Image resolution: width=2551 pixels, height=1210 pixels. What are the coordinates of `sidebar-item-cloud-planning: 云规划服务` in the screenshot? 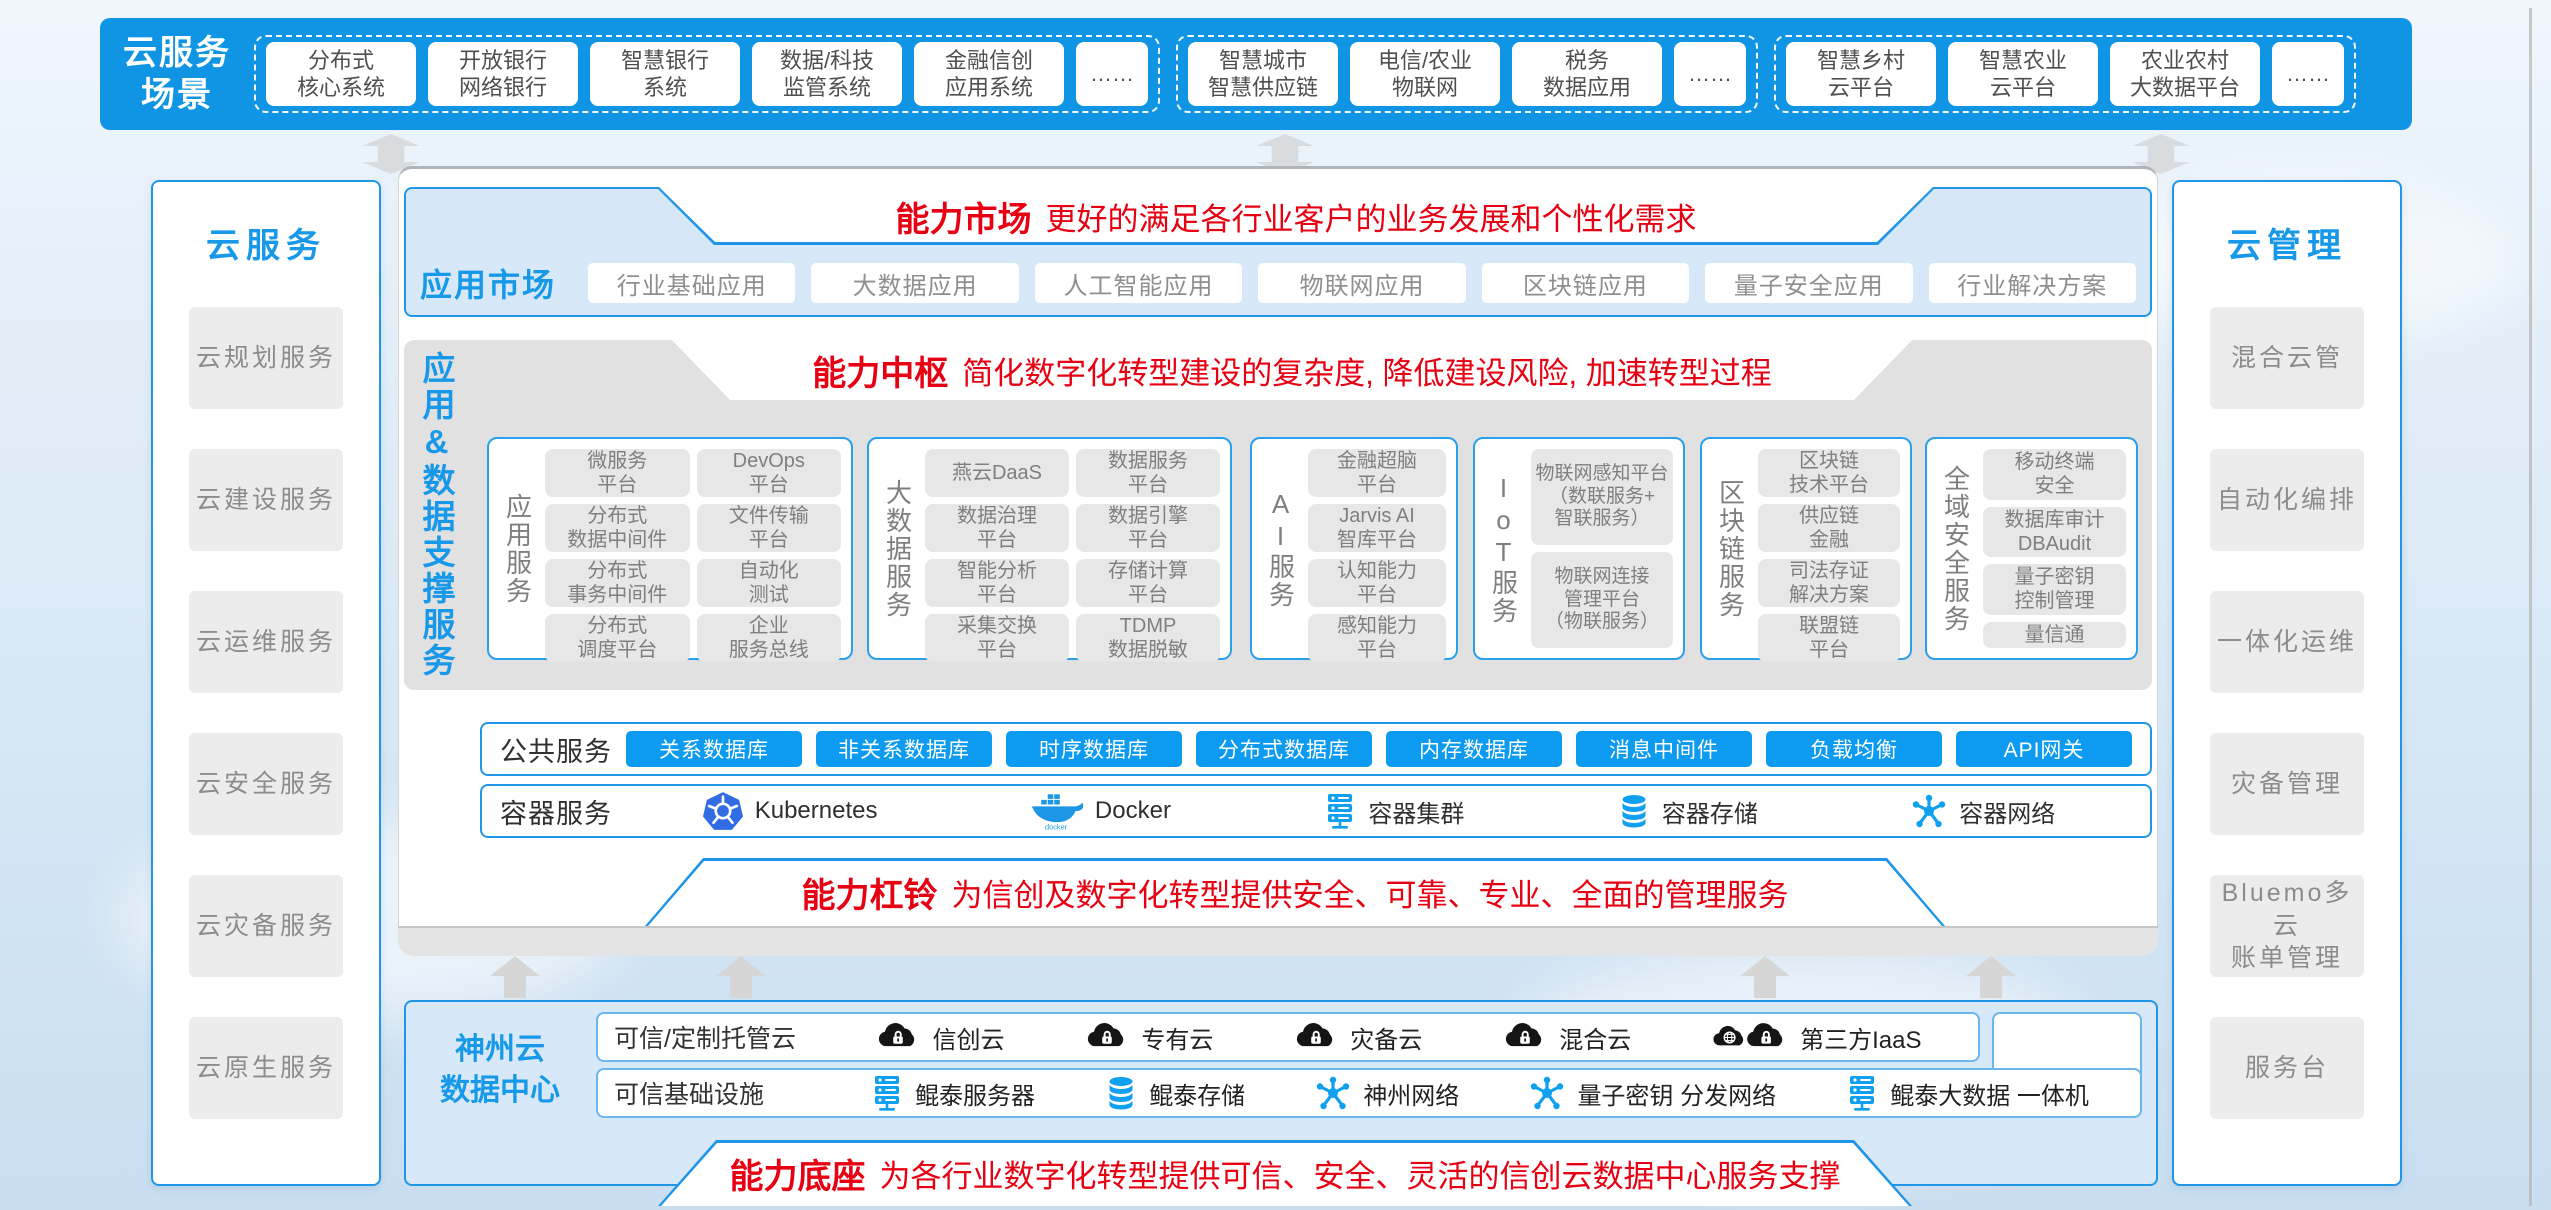 It's located at (266, 358).